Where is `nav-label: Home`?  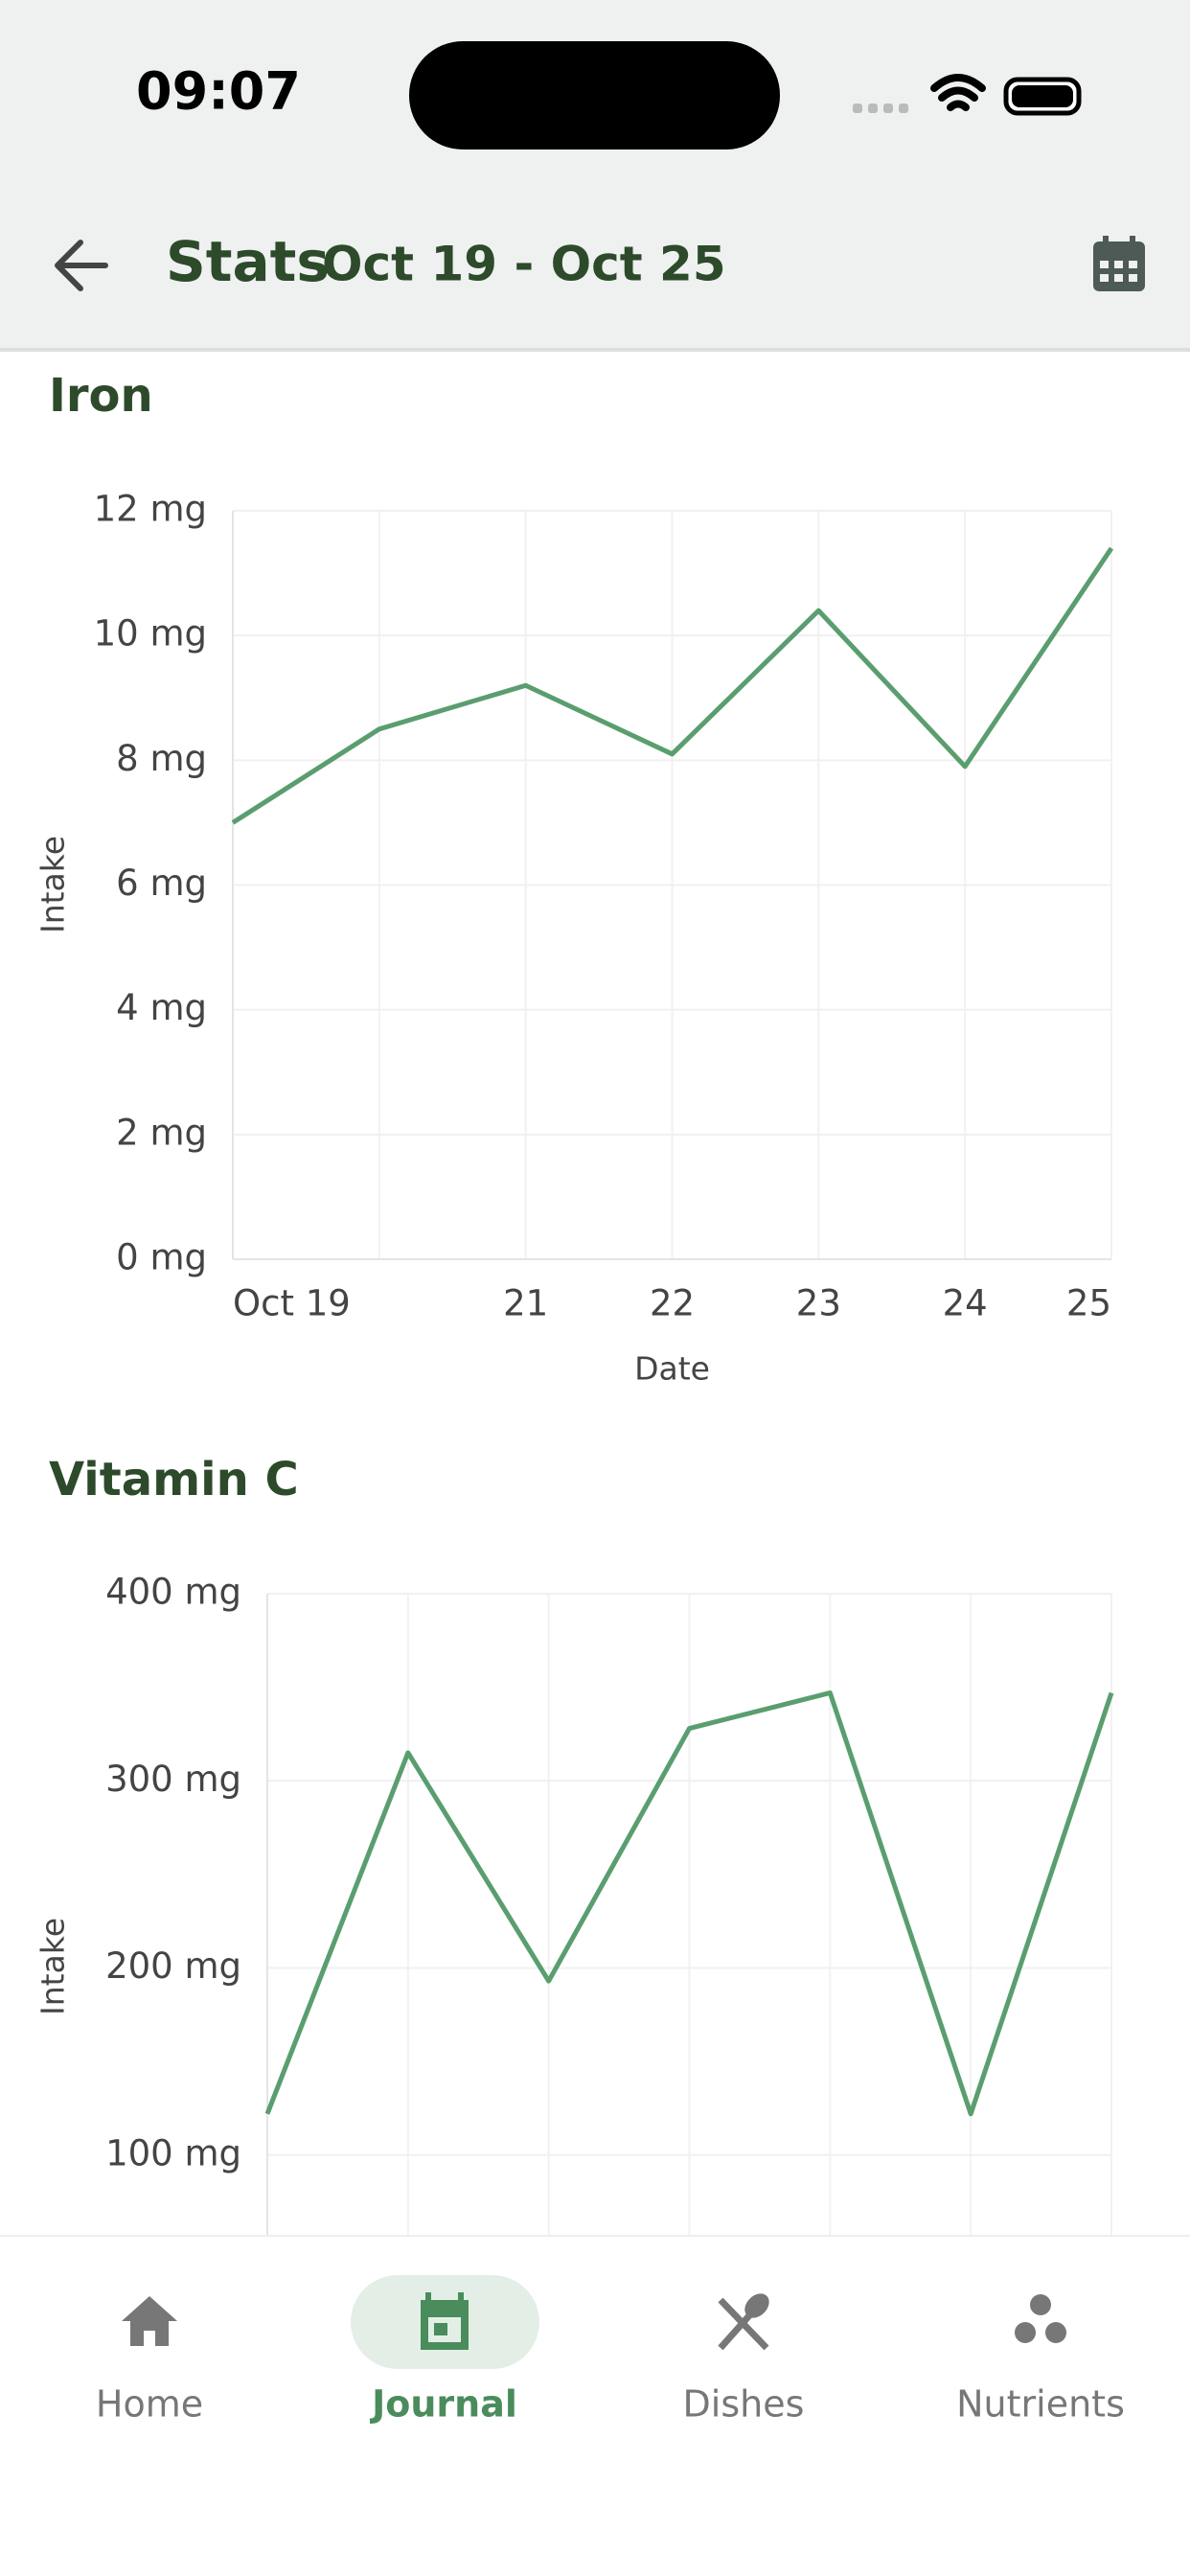
nav-label: Home is located at coordinates (150, 2404).